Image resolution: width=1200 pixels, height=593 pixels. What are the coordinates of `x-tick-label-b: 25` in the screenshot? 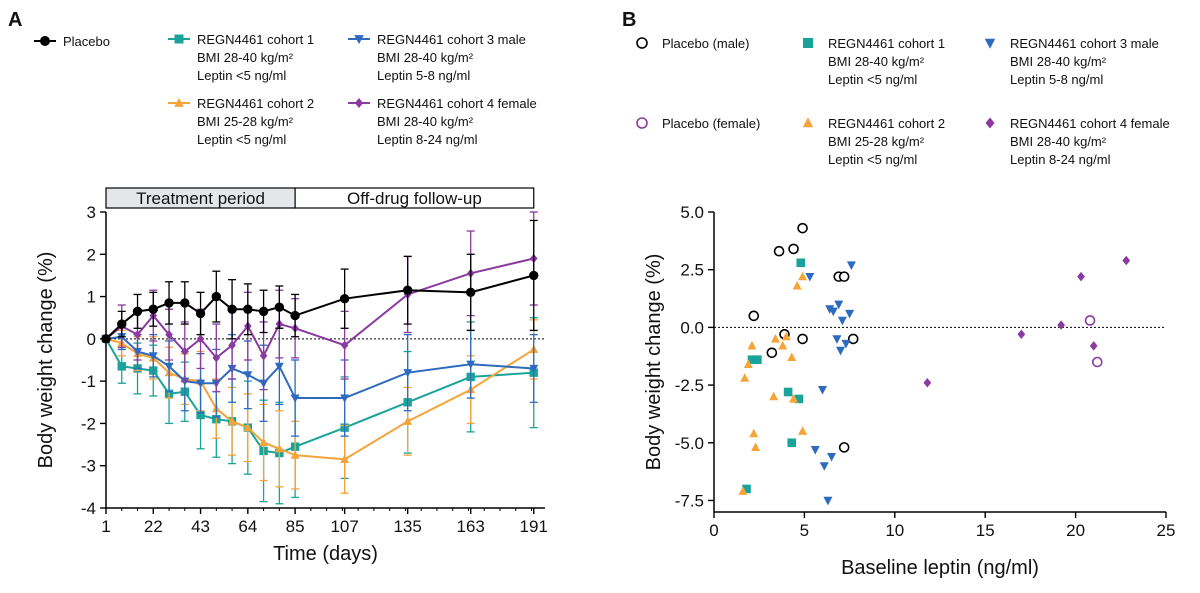 It's located at (1166, 530).